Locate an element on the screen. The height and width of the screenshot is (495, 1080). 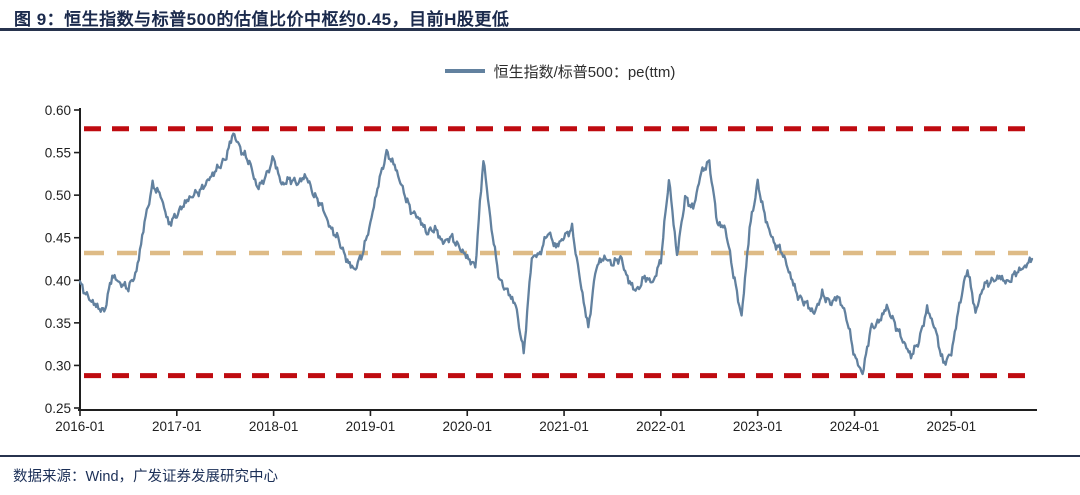
figure-title: 图 9：恒生指数与标普500的估值比价中枢约0.45，目前H股更低 is located at coordinates (262, 19).